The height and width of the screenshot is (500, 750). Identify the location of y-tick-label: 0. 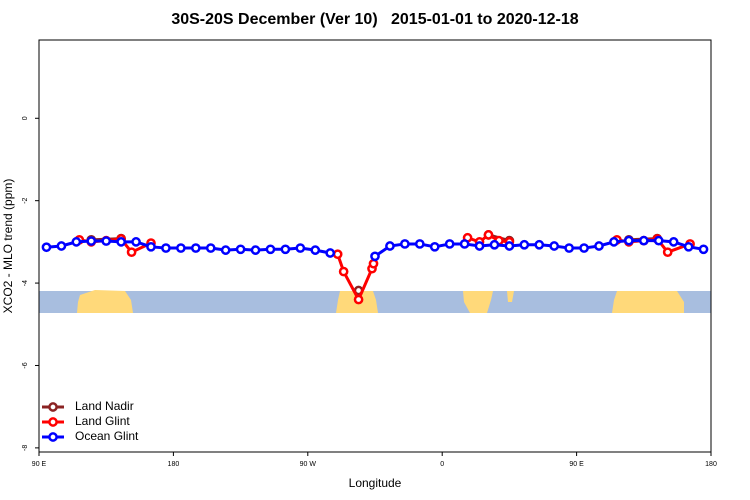
(25, 118).